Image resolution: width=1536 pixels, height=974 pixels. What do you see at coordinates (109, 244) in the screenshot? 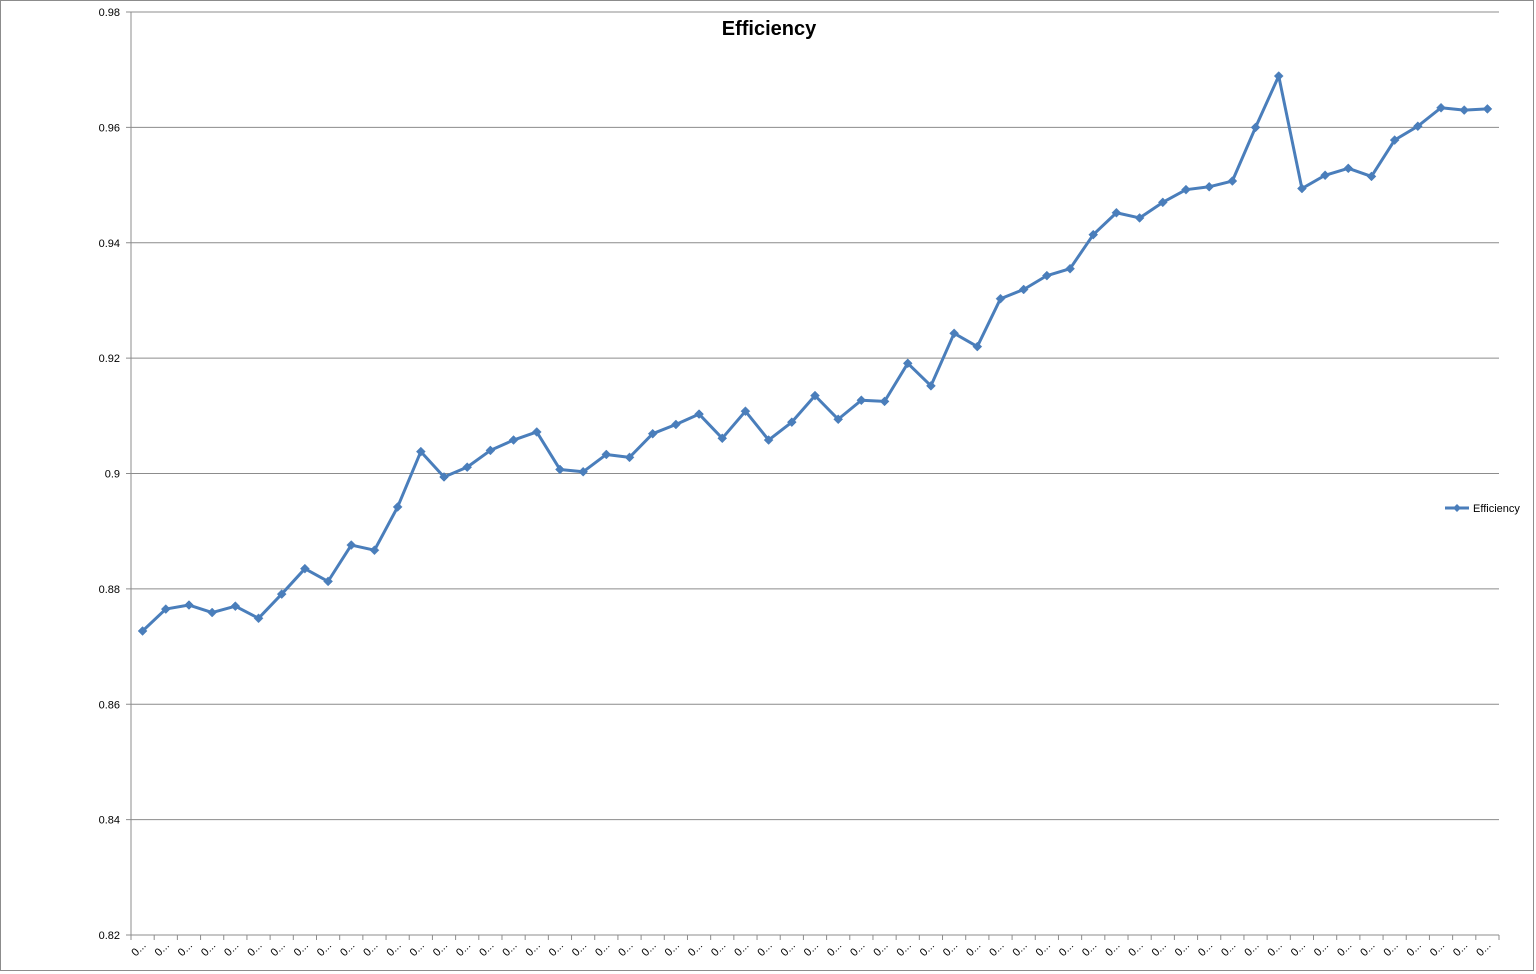
I see `y-tick-label: 0.94` at bounding box center [109, 244].